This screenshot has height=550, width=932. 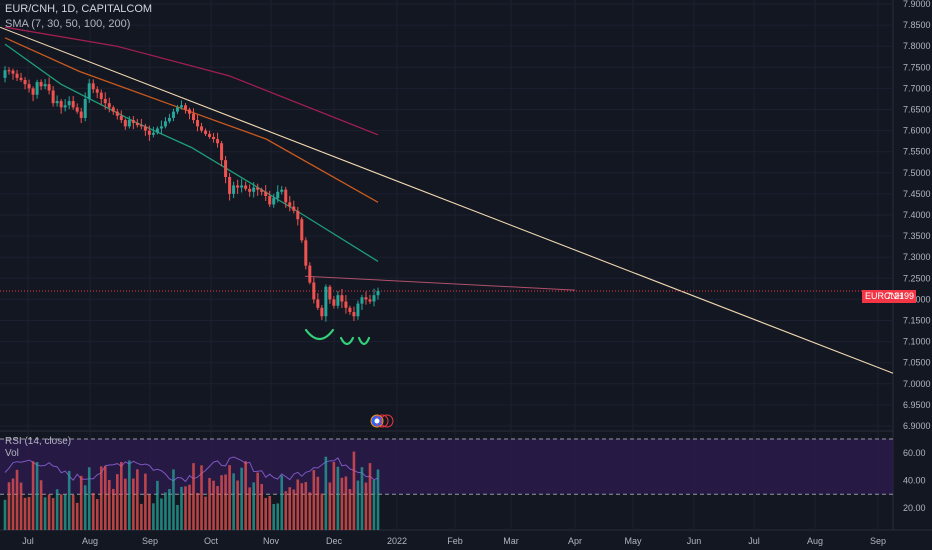 I want to click on price-tag-value: 7.2199, so click(x=900, y=296).